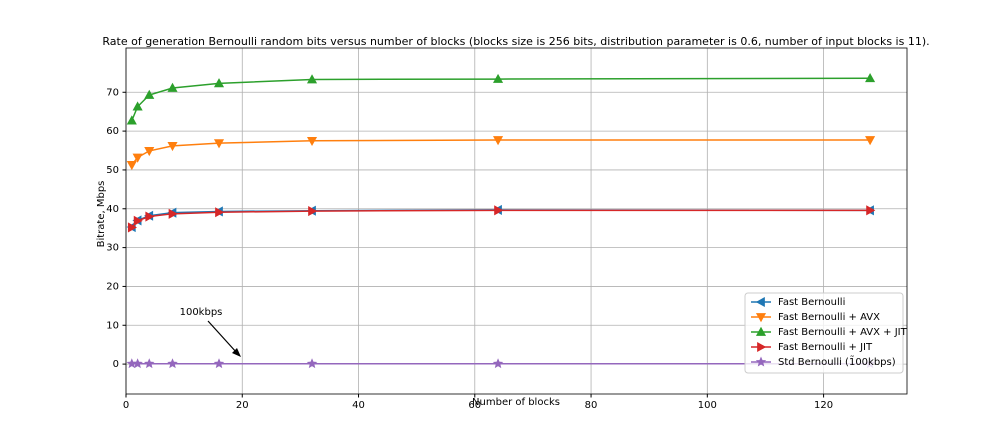  Describe the element at coordinates (823, 405) in the screenshot. I see `x-tick-label: 120` at that location.